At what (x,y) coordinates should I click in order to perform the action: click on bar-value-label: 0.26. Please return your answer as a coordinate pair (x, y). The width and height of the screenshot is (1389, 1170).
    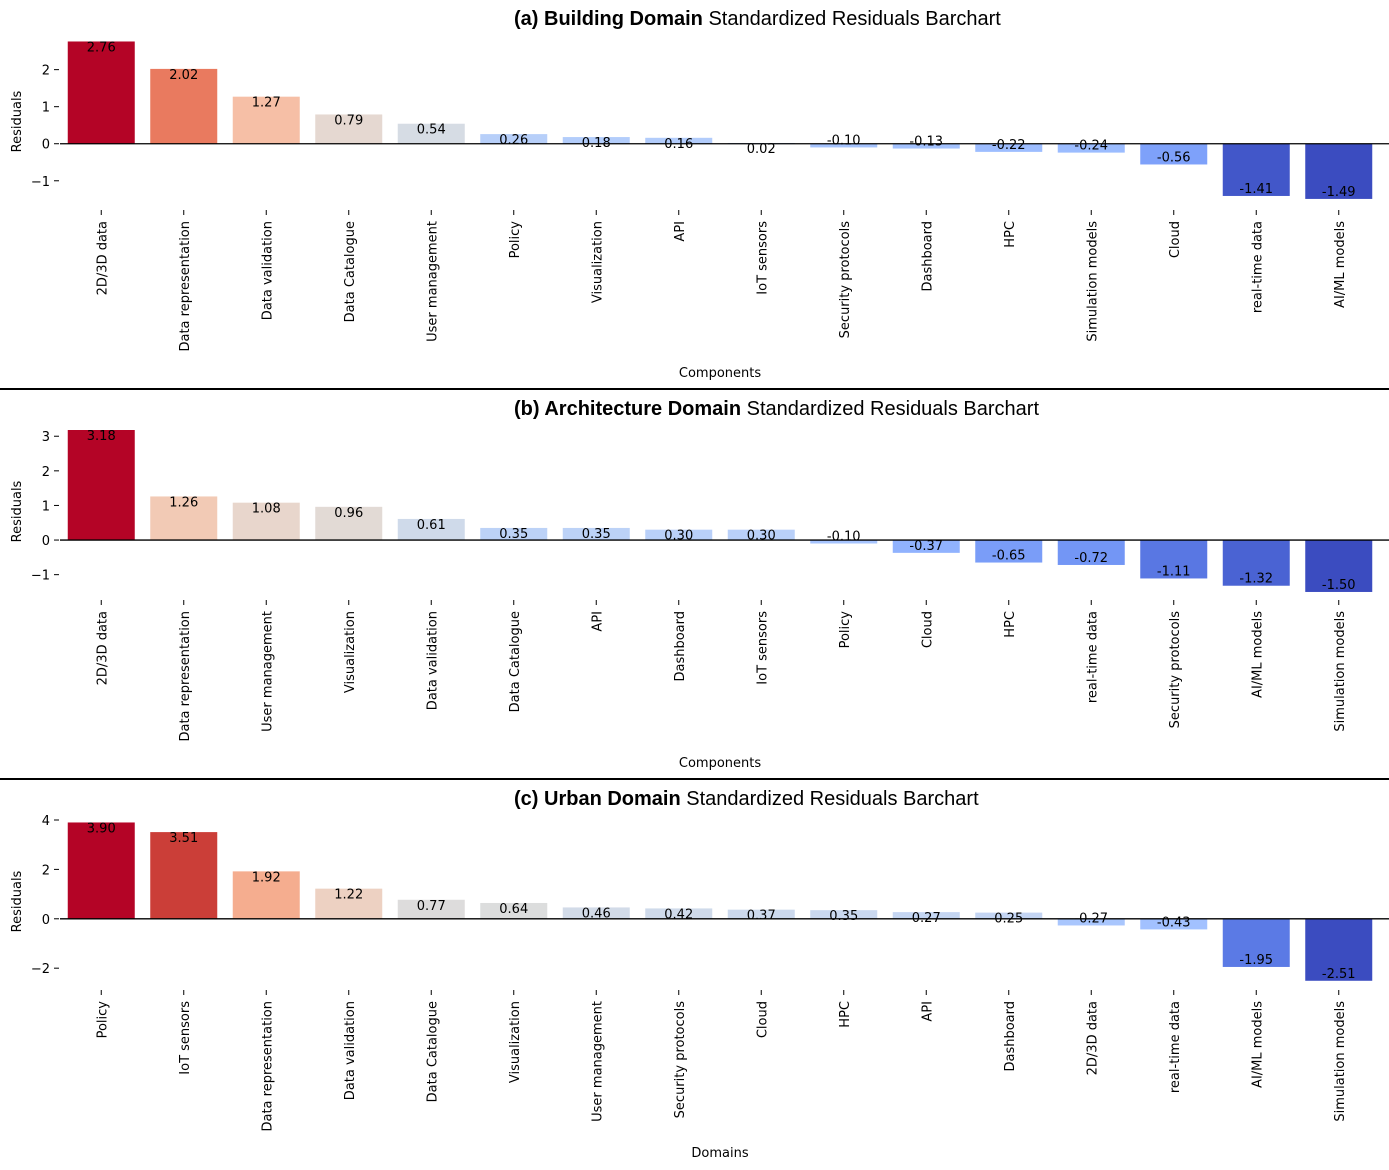
    Looking at the image, I should click on (513, 140).